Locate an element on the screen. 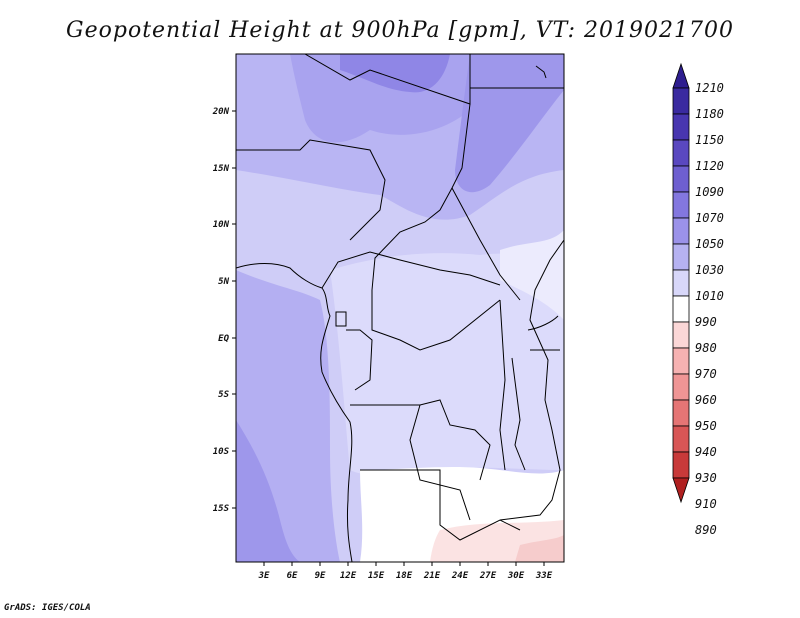  lon-label-15e: 15E is located at coordinates (376, 576).